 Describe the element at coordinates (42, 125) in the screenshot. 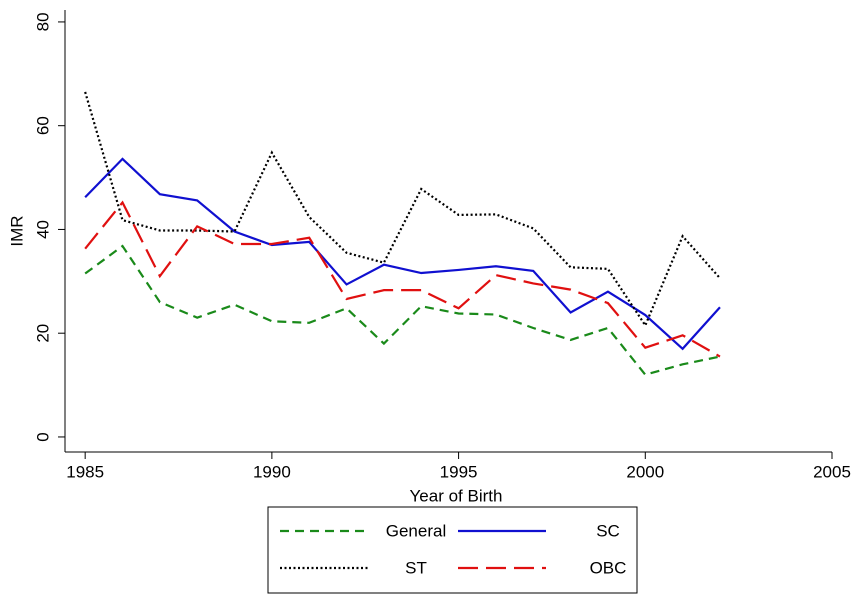

I see `y-tick-label: 60` at that location.